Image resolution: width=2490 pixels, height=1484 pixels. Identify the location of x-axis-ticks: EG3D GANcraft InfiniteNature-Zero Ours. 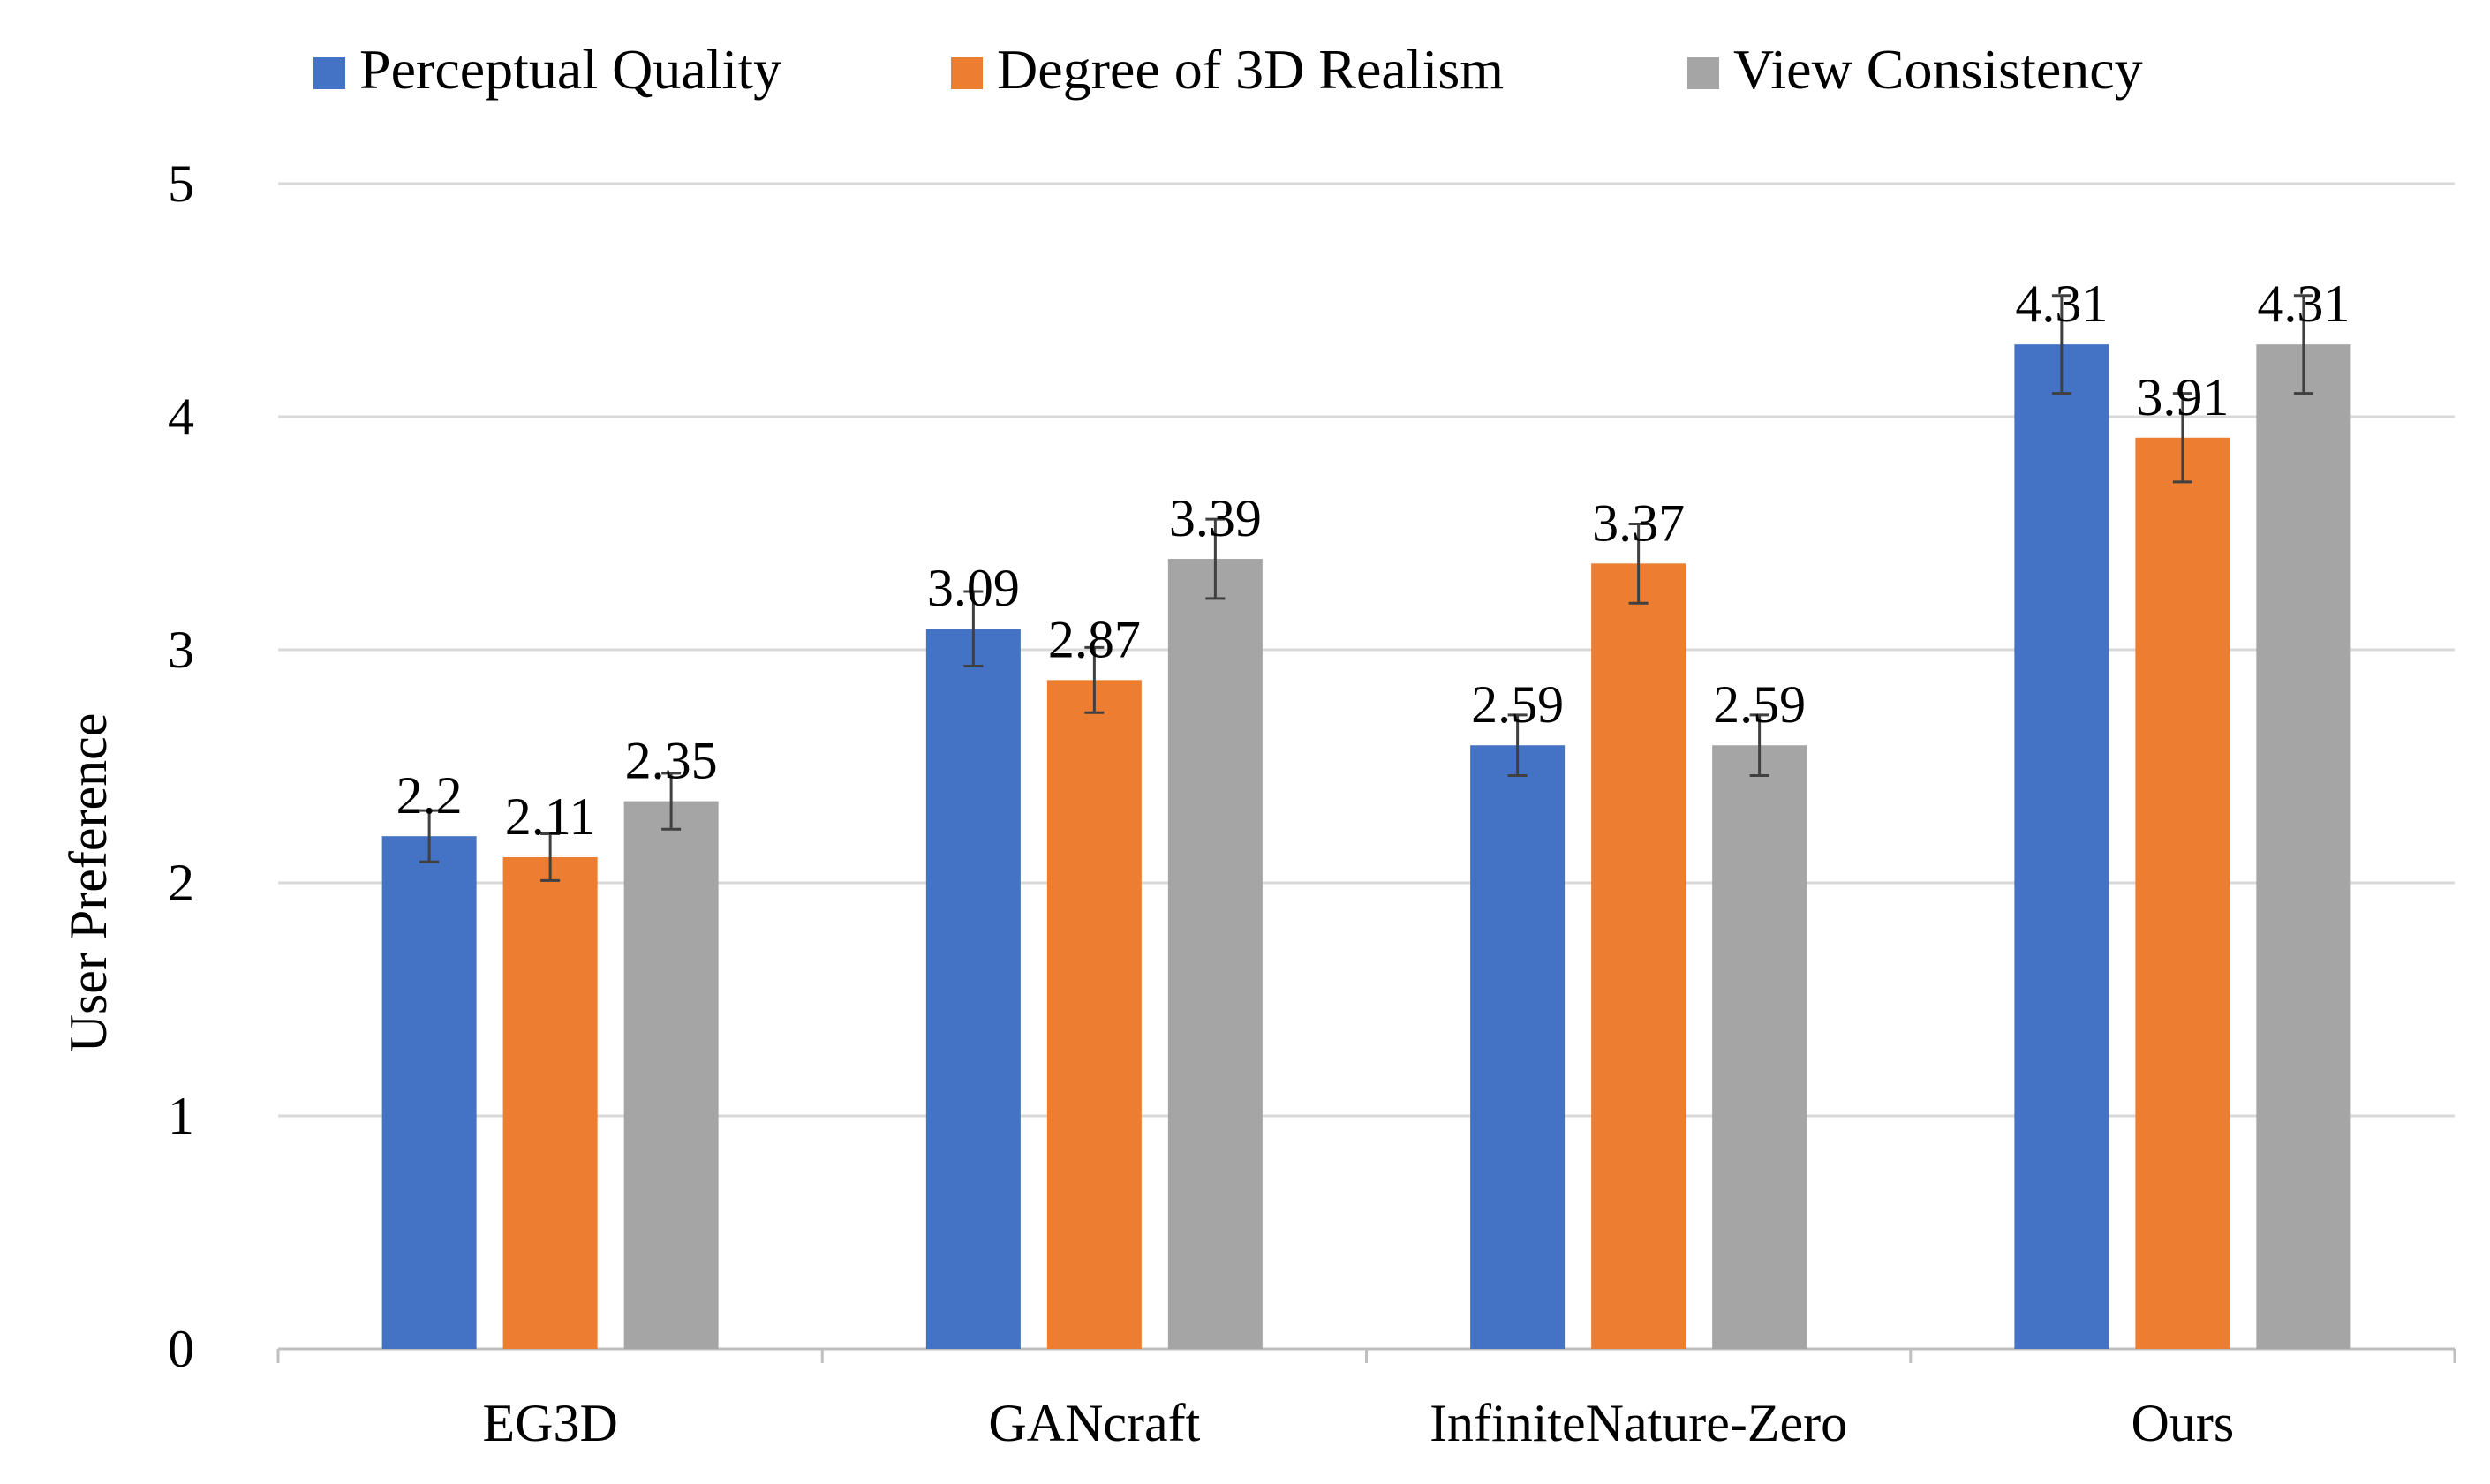
(1358, 1423).